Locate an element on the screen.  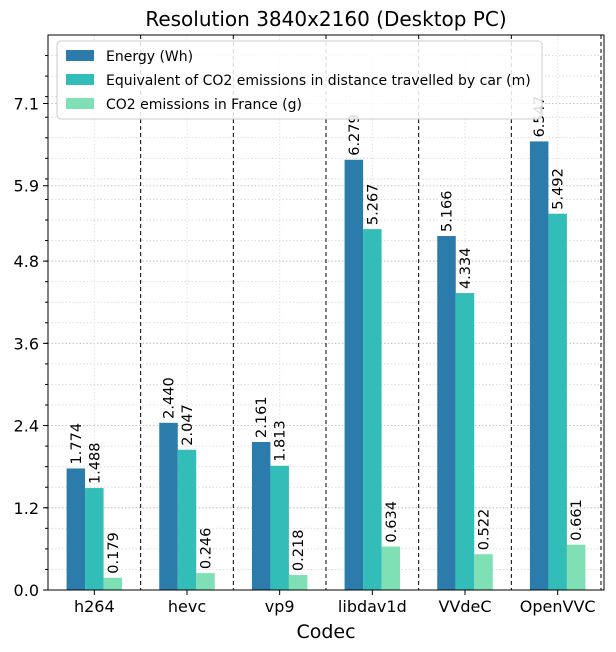
data-label: 0.179 is located at coordinates (114, 553).